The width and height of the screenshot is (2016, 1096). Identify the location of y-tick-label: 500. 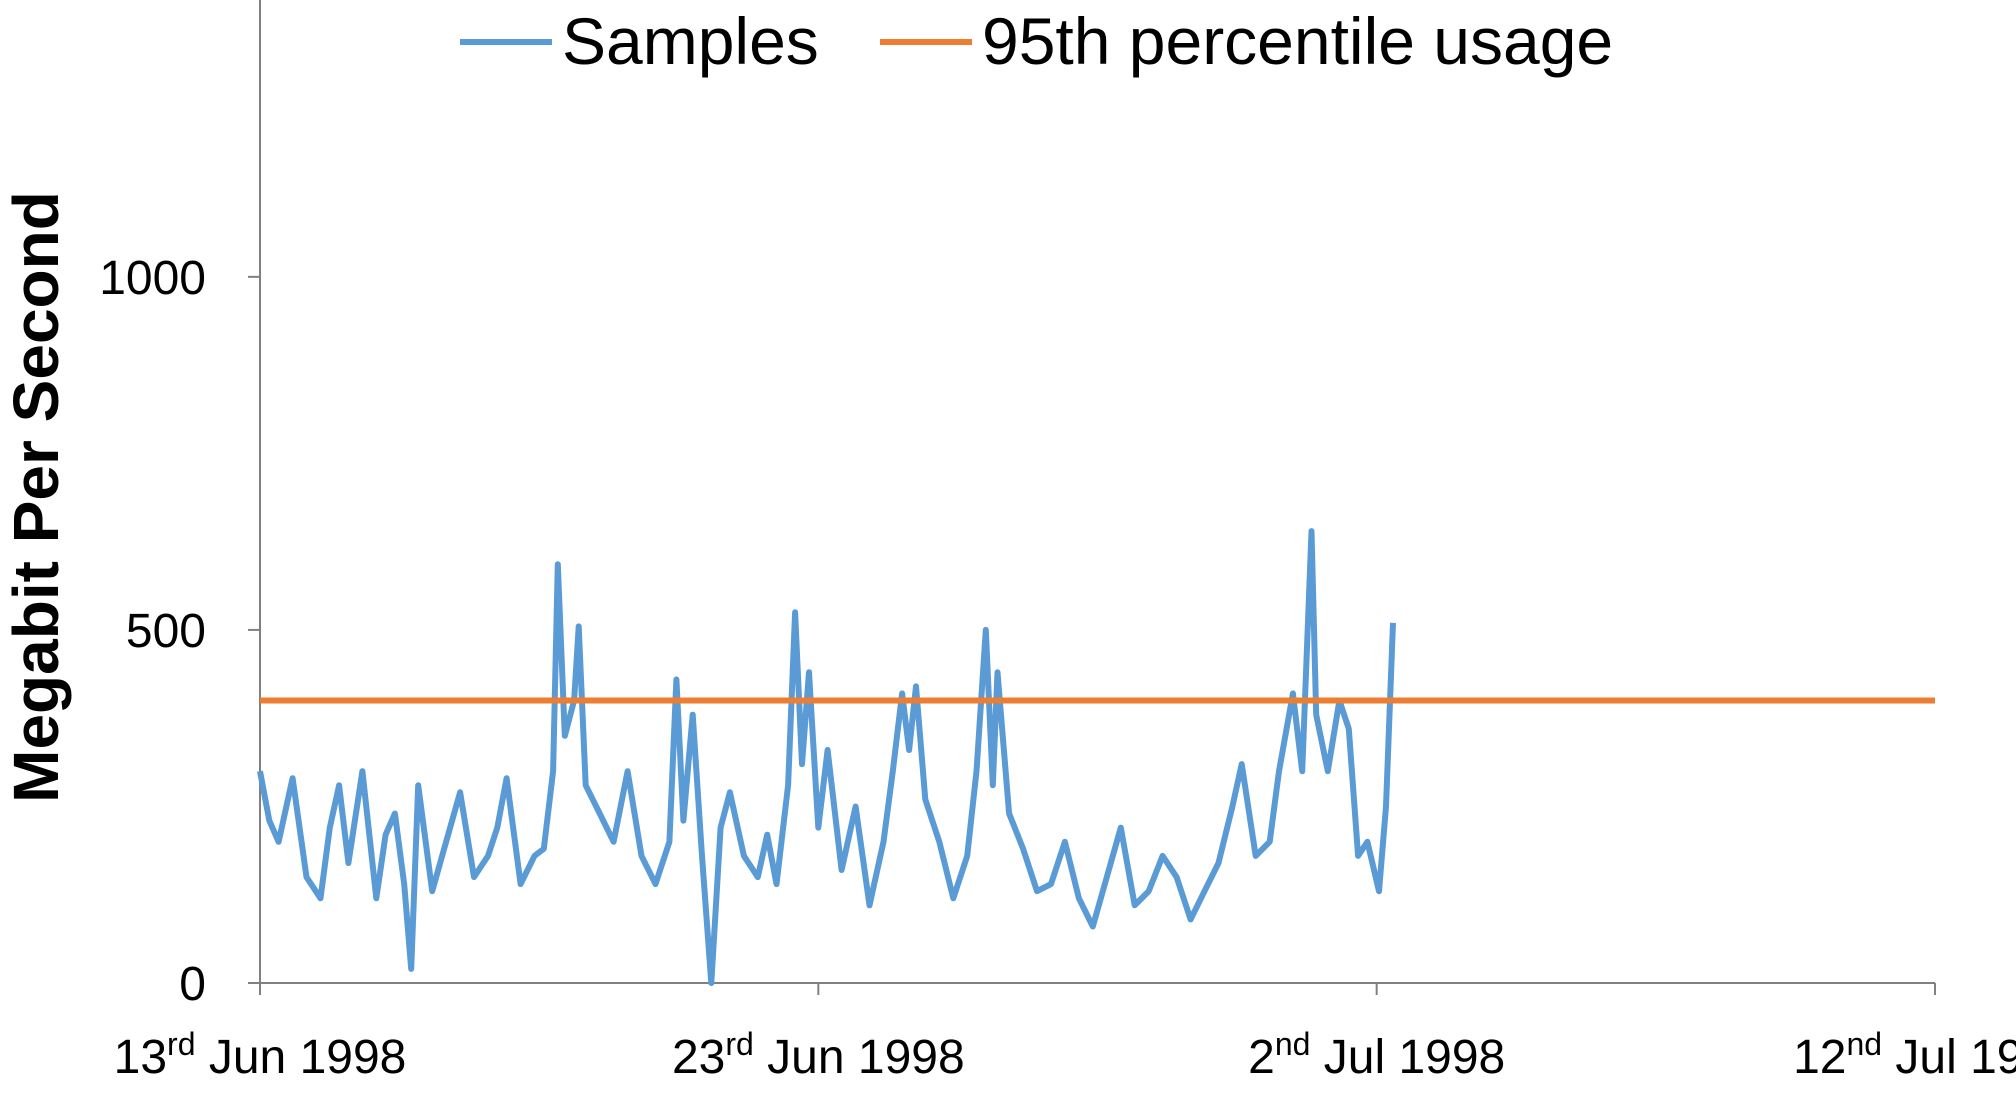
(166, 631).